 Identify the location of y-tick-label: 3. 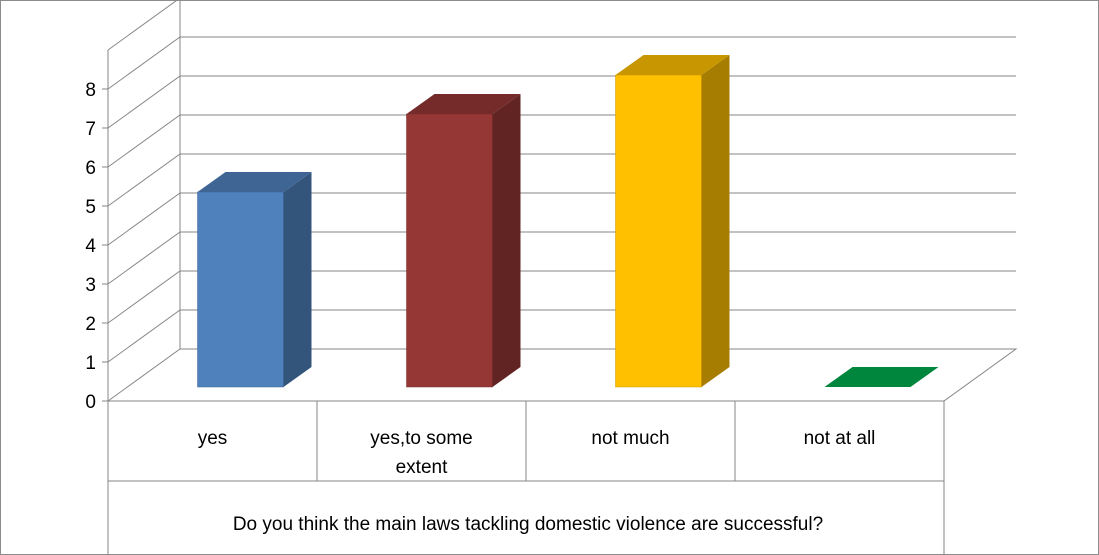
(90, 285).